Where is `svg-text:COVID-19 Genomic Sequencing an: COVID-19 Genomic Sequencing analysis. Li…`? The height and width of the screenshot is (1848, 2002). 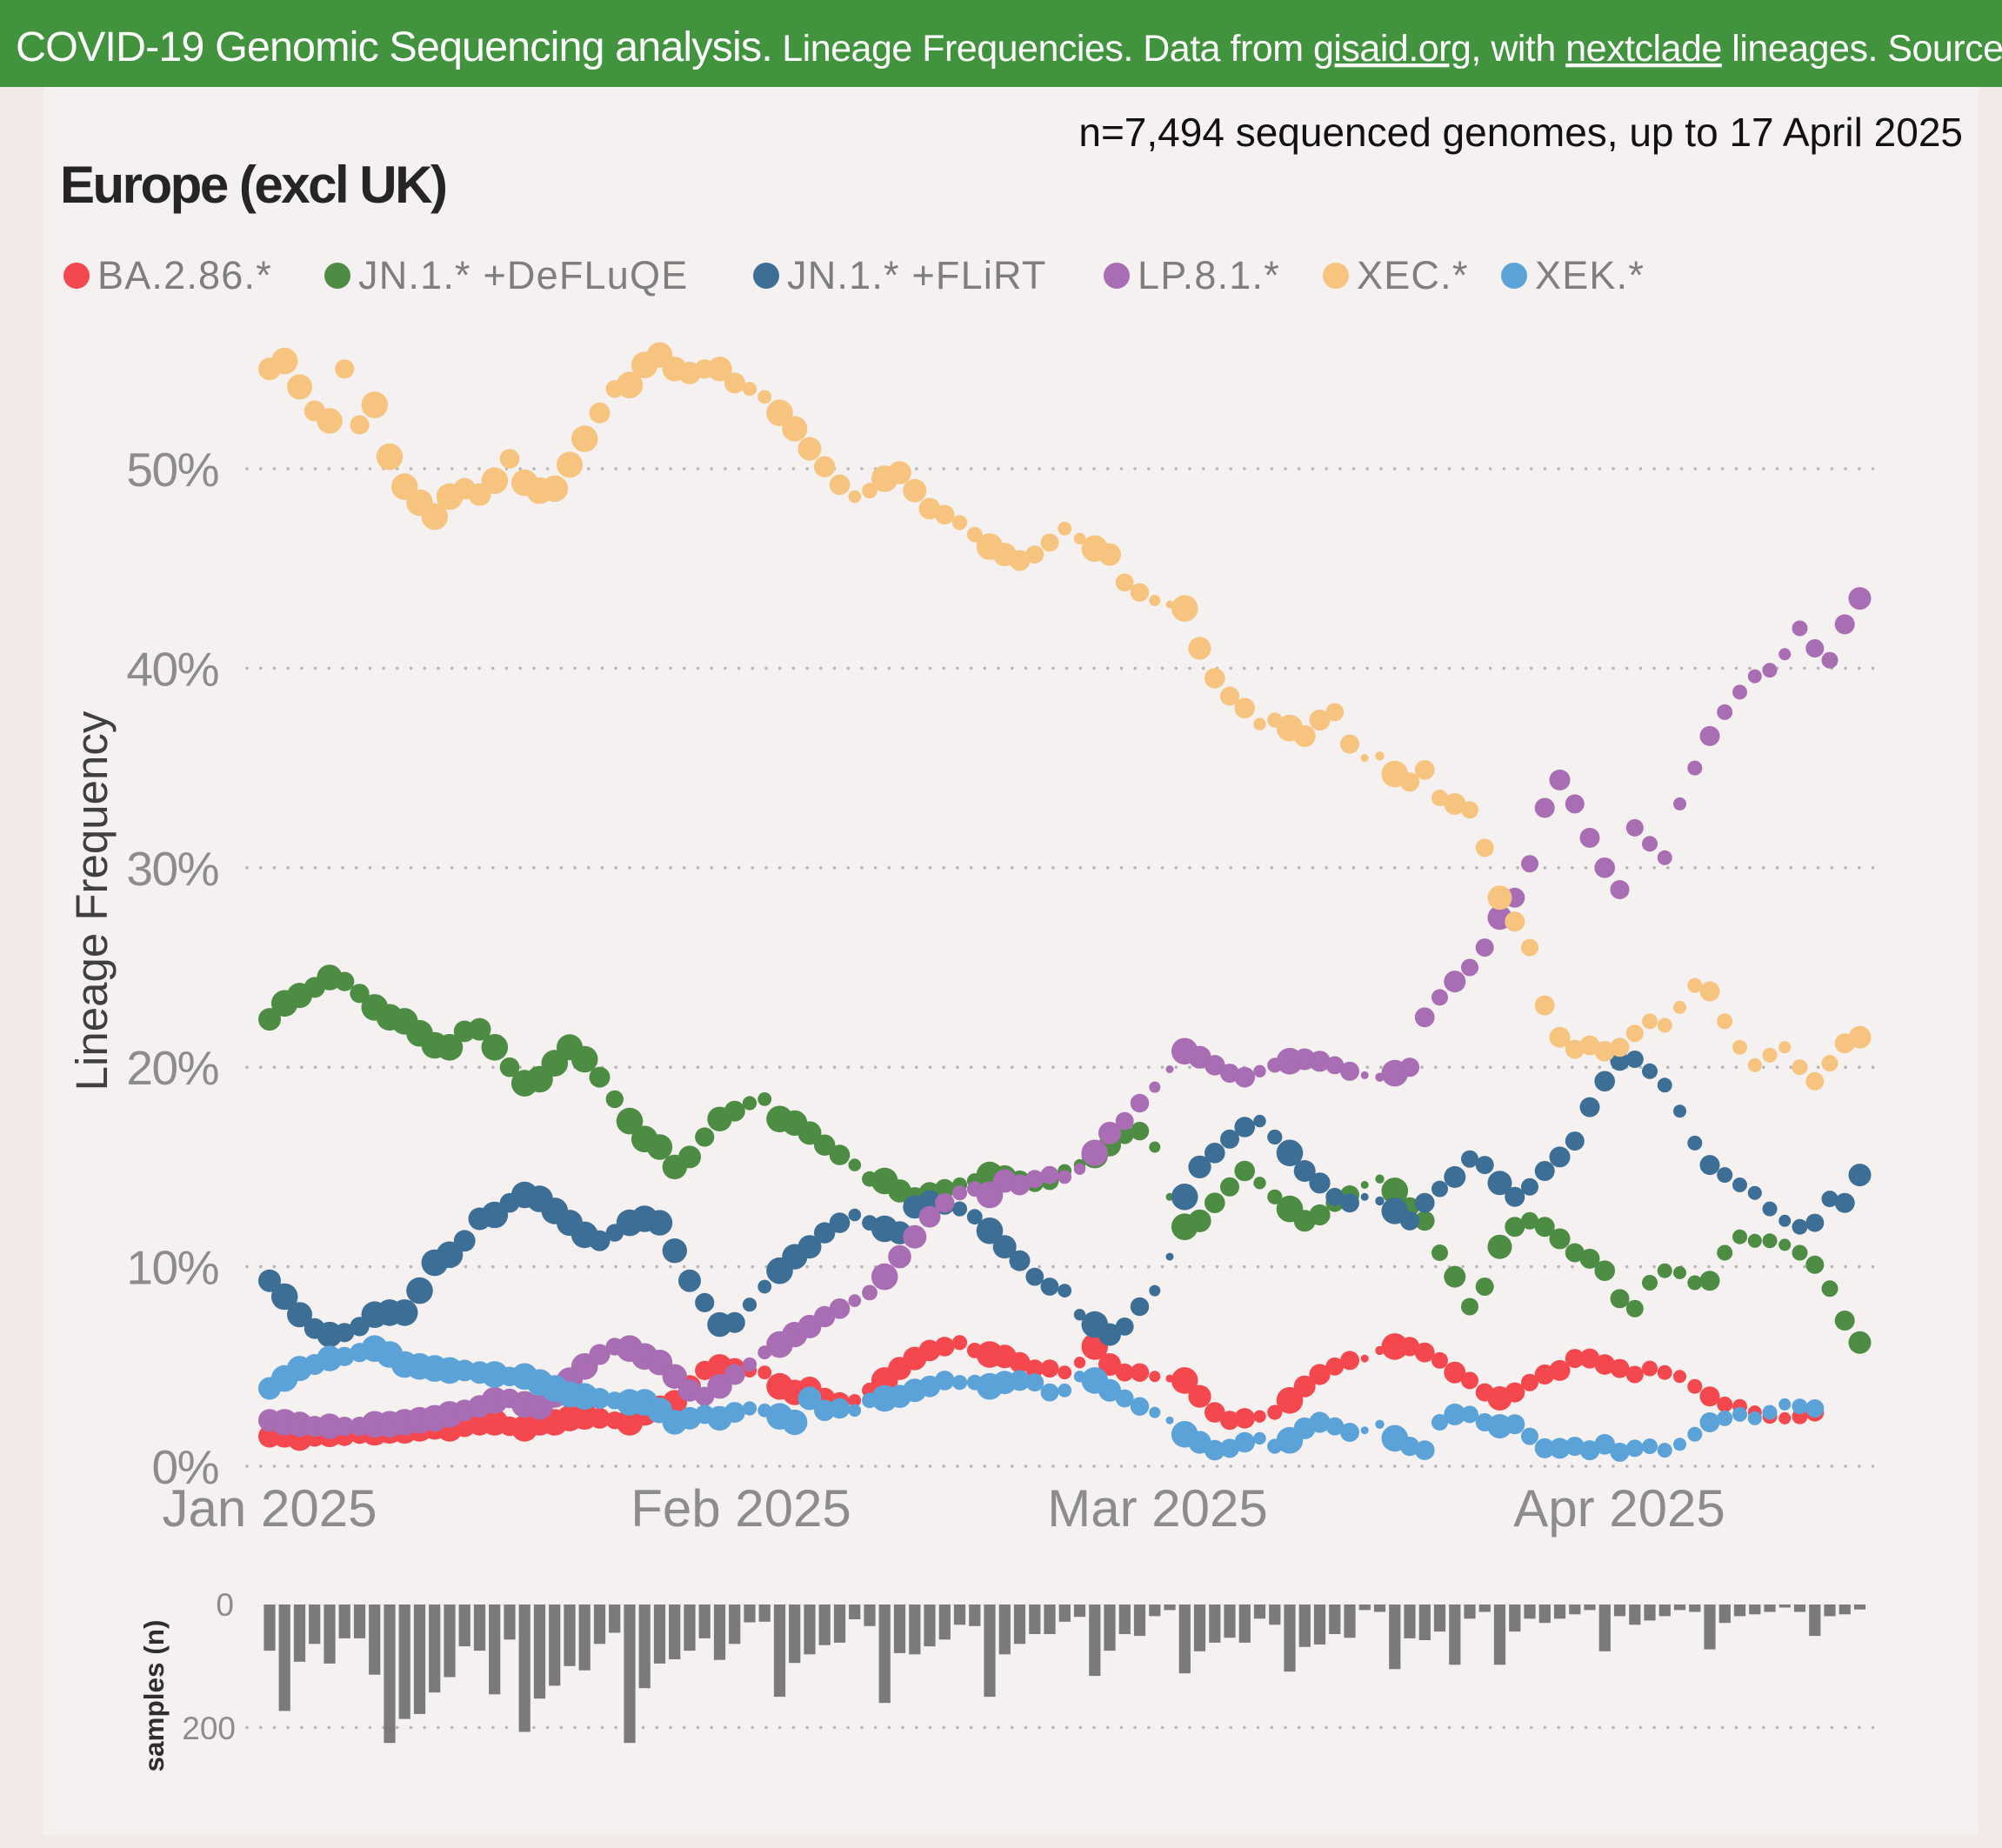 svg-text:COVID-19 Genomic Sequencing an: COVID-19 Genomic Sequencing analysis. Li… is located at coordinates (1009, 47).